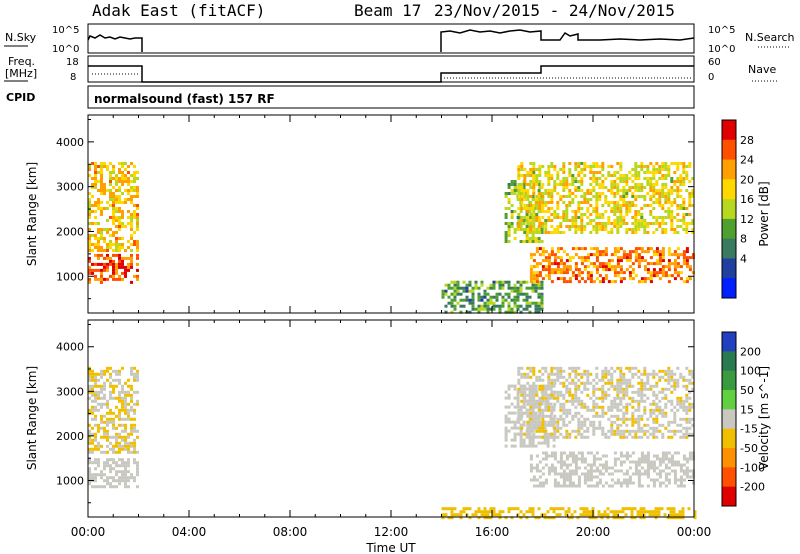  Describe the element at coordinates (729, 477) in the screenshot. I see `colorbar-swatch` at that location.